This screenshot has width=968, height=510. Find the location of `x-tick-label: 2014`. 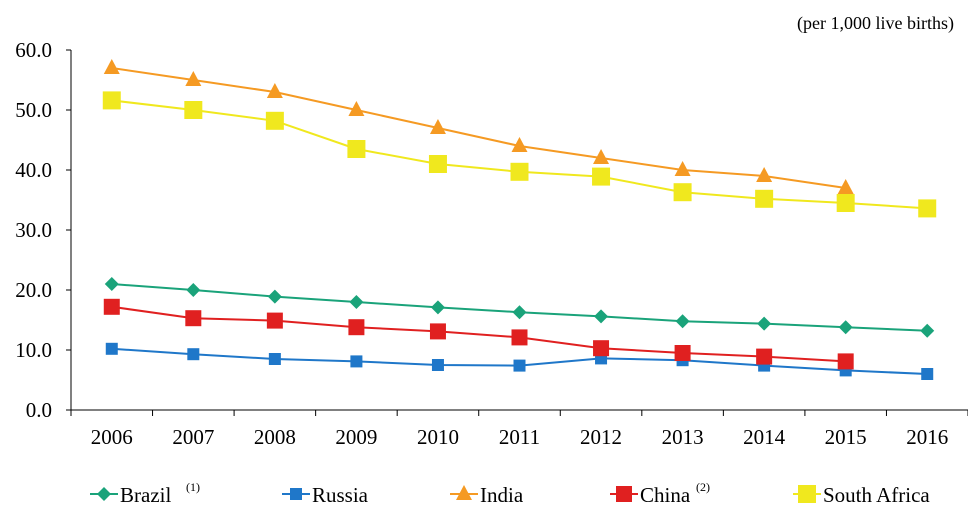

x-tick-label: 2014 is located at coordinates (764, 437).